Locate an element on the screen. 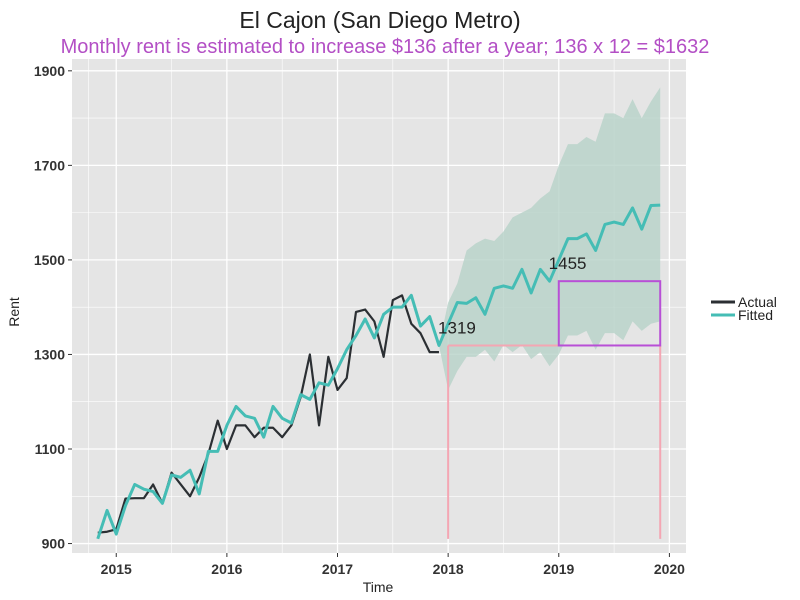  x-tick-label: 2017 is located at coordinates (337, 569).